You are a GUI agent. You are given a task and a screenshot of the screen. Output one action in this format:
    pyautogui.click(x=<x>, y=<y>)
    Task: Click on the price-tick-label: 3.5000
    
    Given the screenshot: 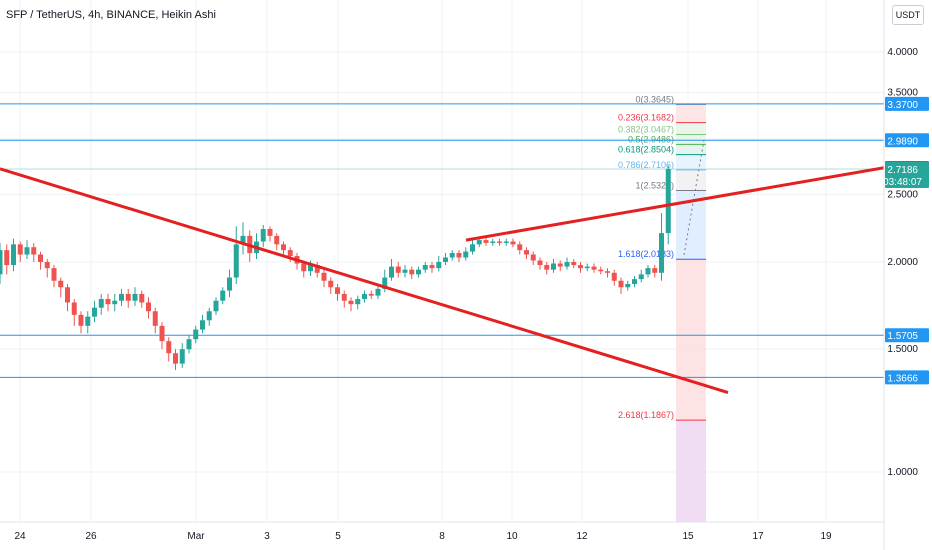 What is the action you would take?
    pyautogui.click(x=902, y=92)
    